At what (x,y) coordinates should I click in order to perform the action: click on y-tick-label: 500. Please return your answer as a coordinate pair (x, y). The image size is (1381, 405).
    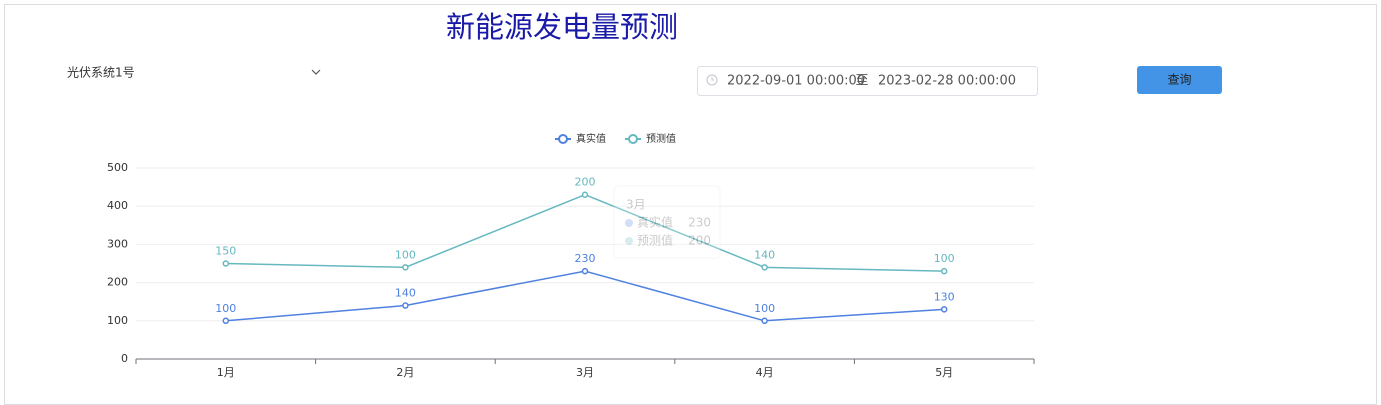
    Looking at the image, I should click on (117, 167).